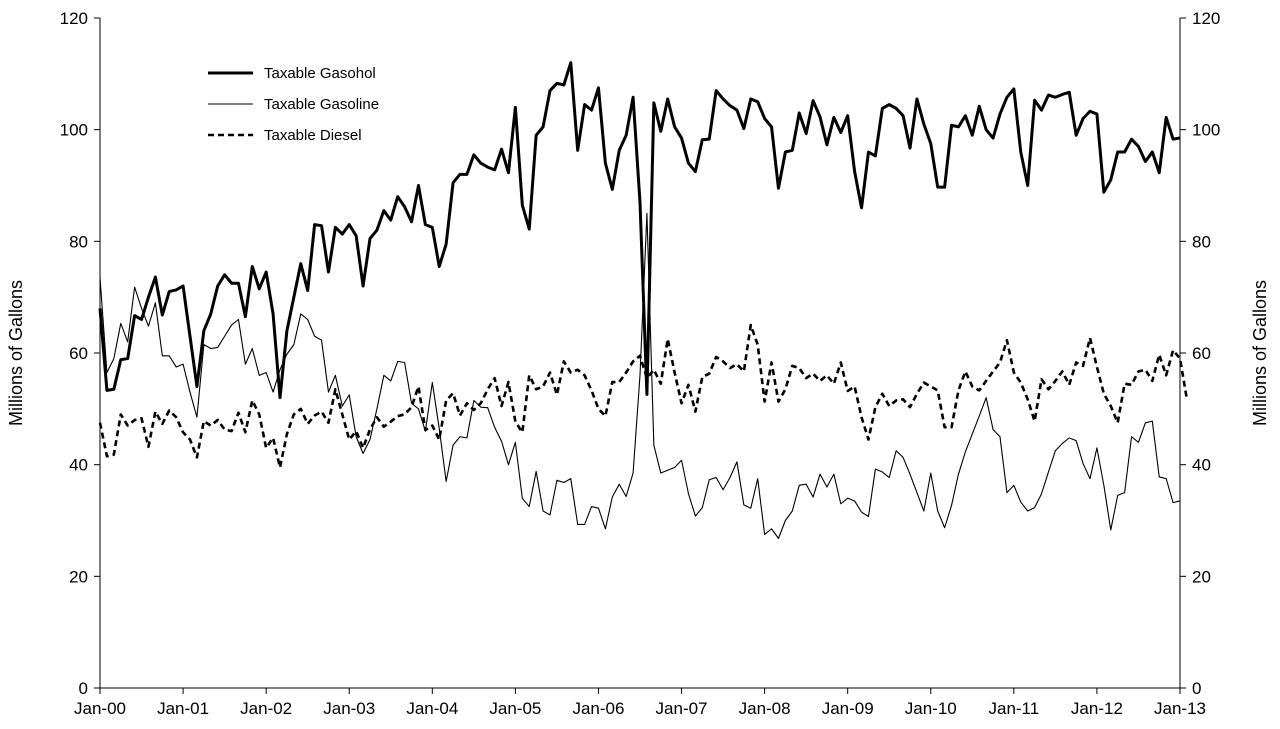 This screenshot has height=729, width=1280. What do you see at coordinates (100, 708) in the screenshot?
I see `x-tick-label: Jan-00` at bounding box center [100, 708].